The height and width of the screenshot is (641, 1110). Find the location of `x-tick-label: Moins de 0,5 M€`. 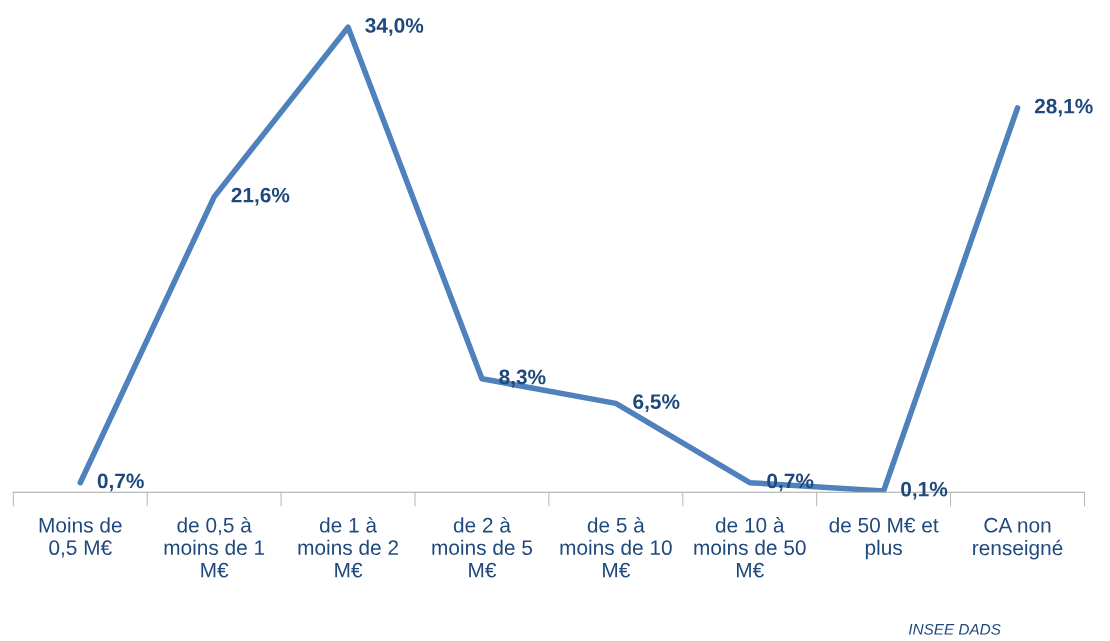

x-tick-label: Moins de 0,5 M€ is located at coordinates (80, 537).